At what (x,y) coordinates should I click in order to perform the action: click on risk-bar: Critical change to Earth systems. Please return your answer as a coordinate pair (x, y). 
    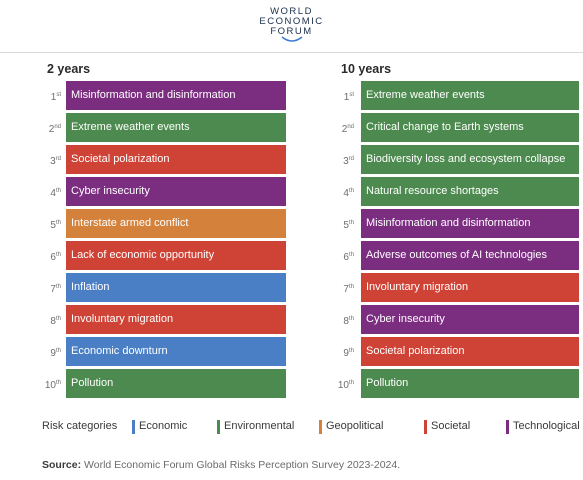
    Looking at the image, I should click on (470, 127).